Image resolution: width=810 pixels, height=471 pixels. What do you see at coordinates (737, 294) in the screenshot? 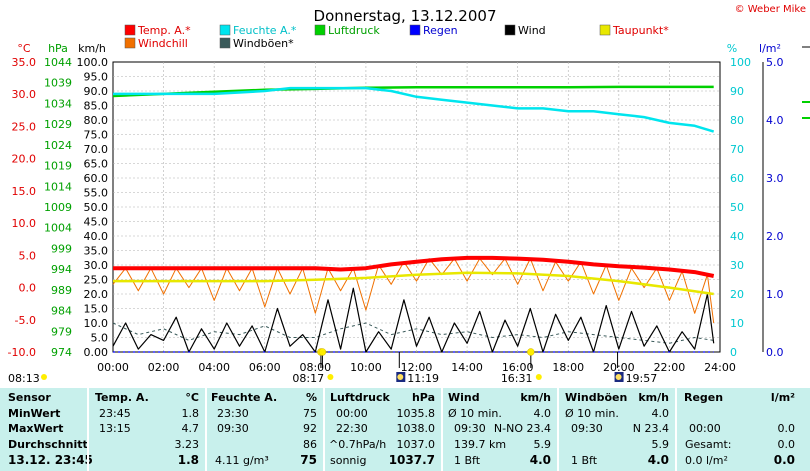
I see `humidity-tick-label: 20` at bounding box center [737, 294].